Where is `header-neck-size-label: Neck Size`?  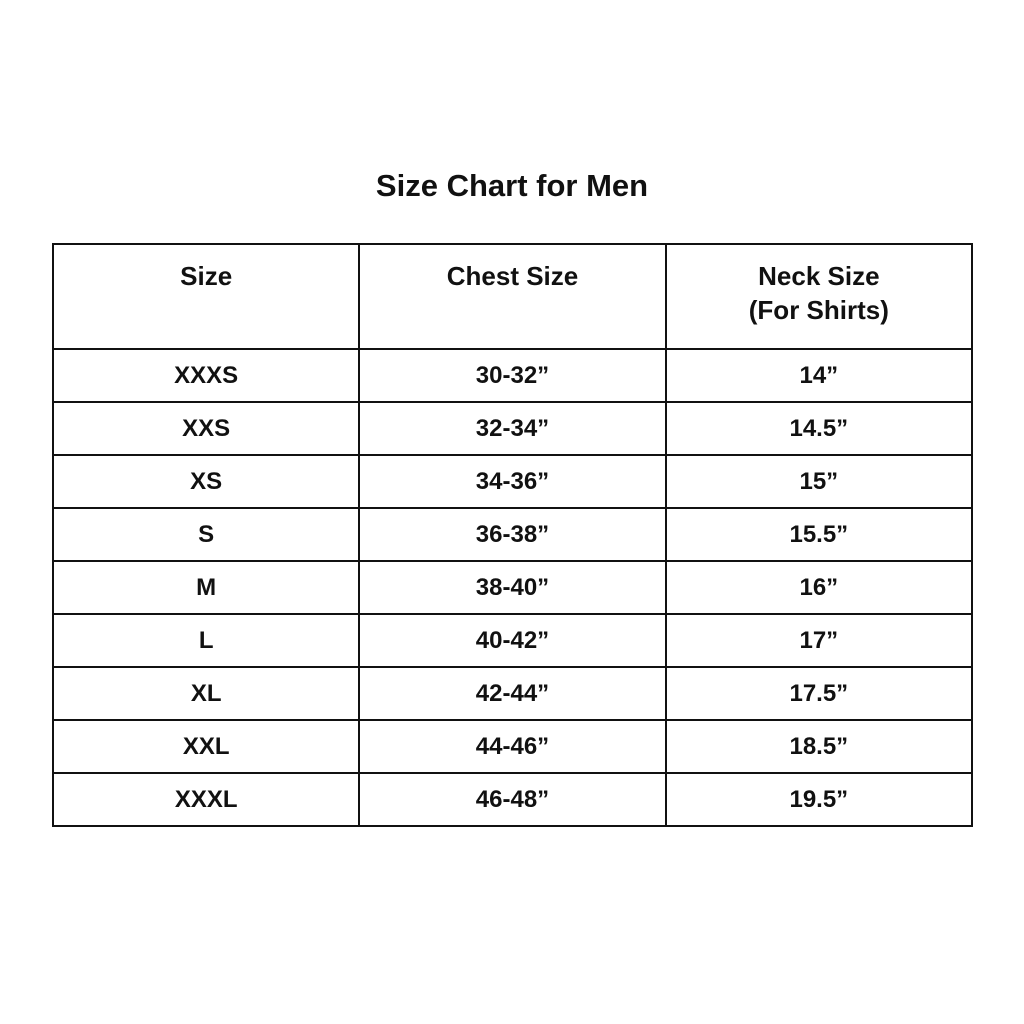
header-neck-size-label: Neck Size is located at coordinates (819, 276).